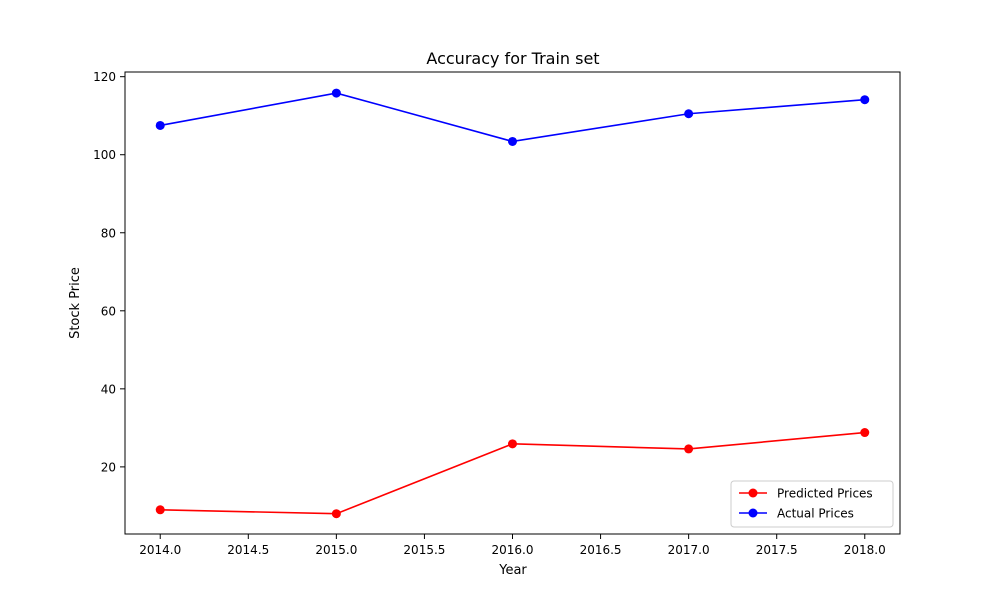 This screenshot has width=1000, height=604. I want to click on legend-box, so click(812, 504).